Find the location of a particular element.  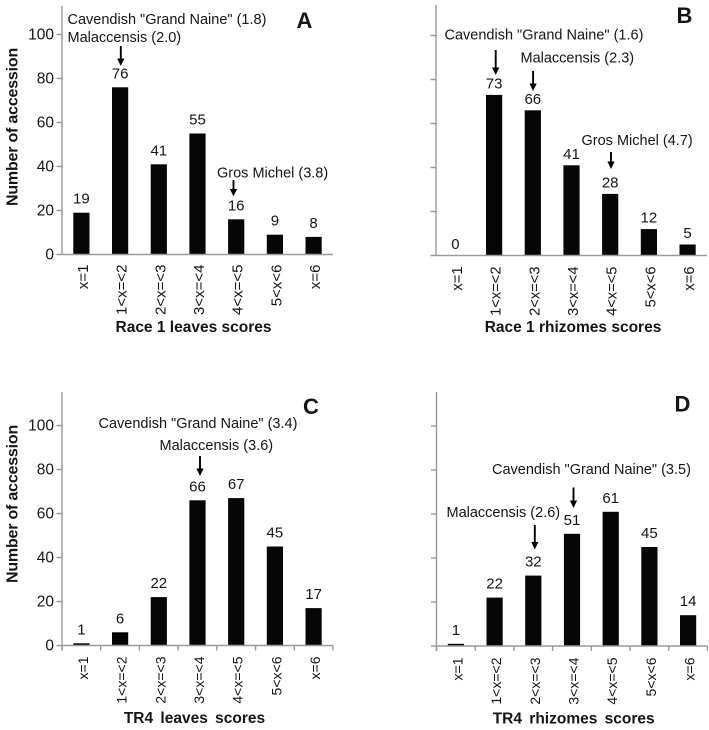

svg-text: Race 1 leaves scores is located at coordinates (194, 327).